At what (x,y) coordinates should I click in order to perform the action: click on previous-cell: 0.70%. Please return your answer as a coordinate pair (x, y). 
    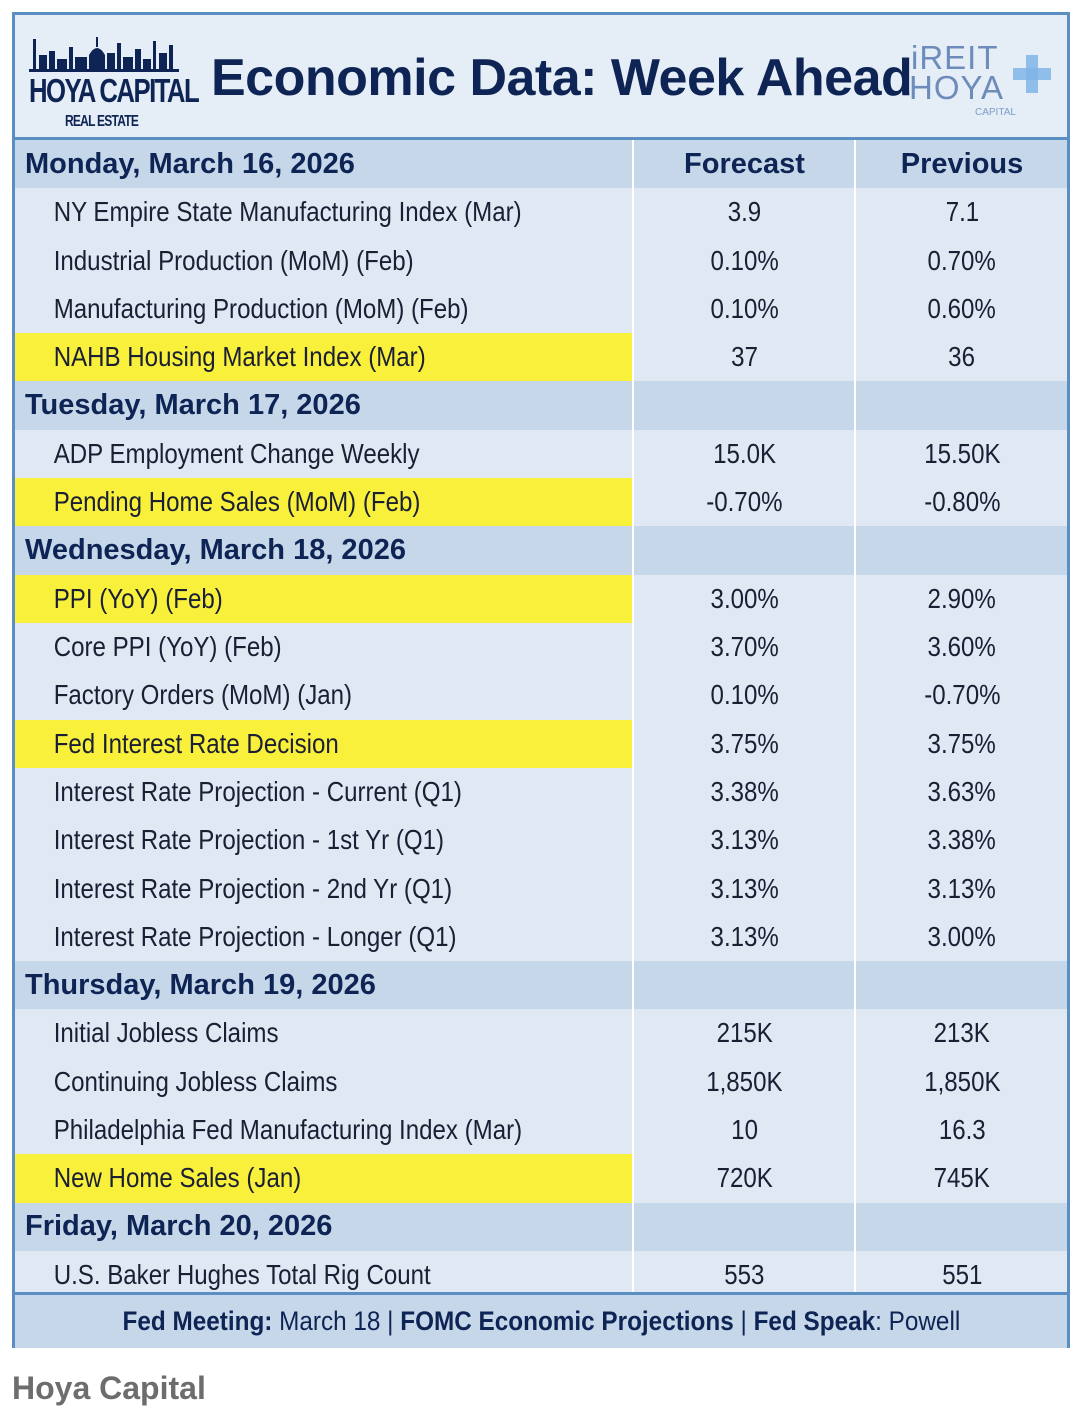
    Looking at the image, I should click on (962, 261).